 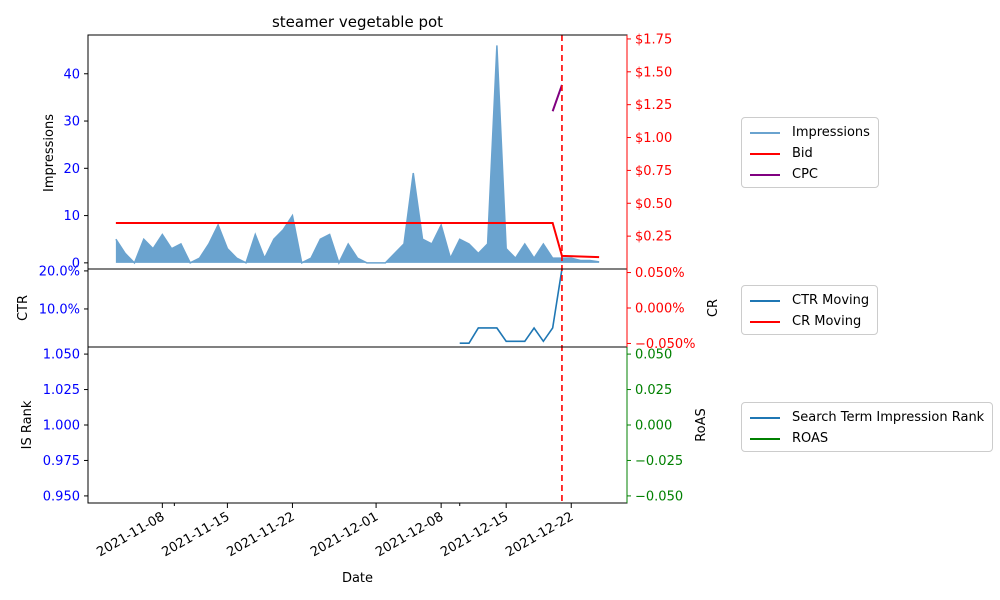 What do you see at coordinates (71, 169) in the screenshot?
I see `impressions-axis-tick-label: 20` at bounding box center [71, 169].